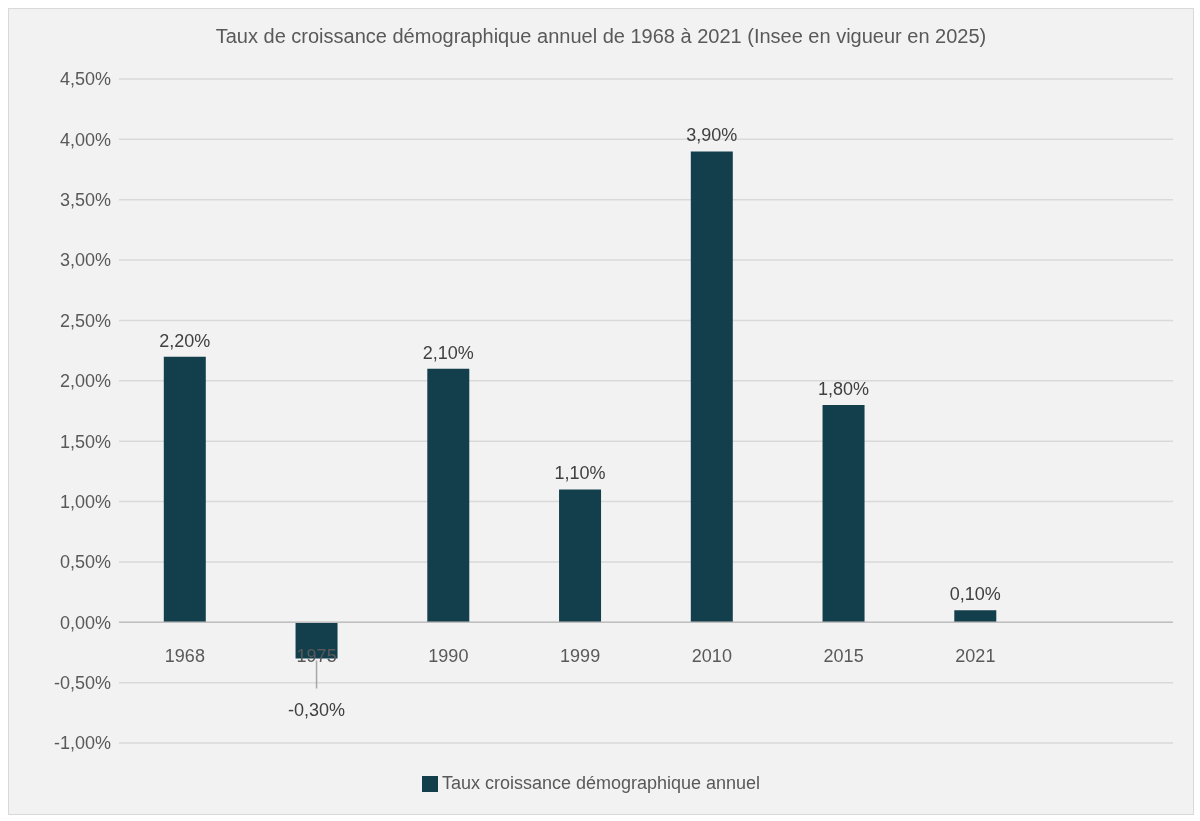  Describe the element at coordinates (448, 352) in the screenshot. I see `data-label: 2,10%` at that location.